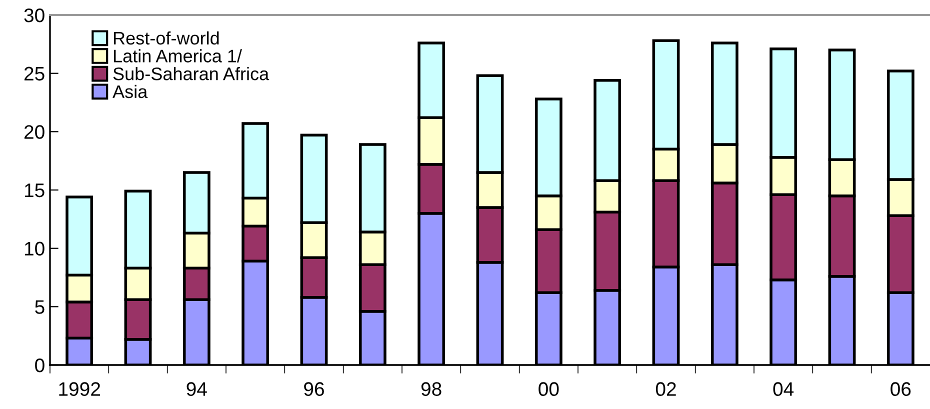 This screenshot has width=930, height=409. What do you see at coordinates (191, 73) in the screenshot?
I see `legend-label: Sub-Saharan Africa` at bounding box center [191, 73].